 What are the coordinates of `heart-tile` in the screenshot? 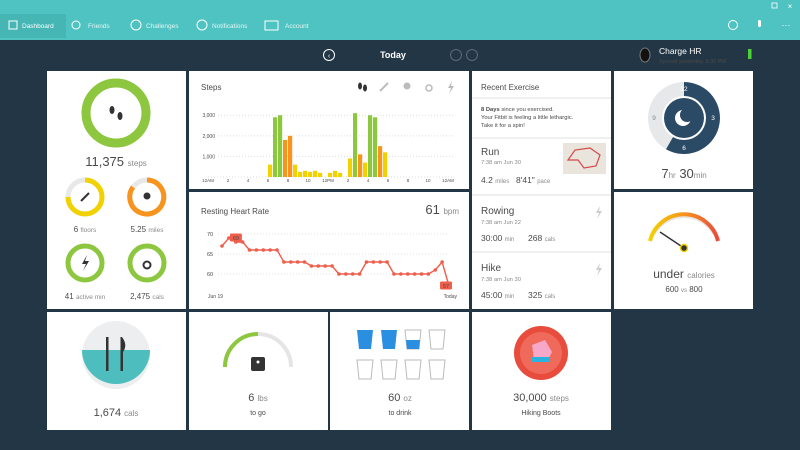 It's located at (329, 250).